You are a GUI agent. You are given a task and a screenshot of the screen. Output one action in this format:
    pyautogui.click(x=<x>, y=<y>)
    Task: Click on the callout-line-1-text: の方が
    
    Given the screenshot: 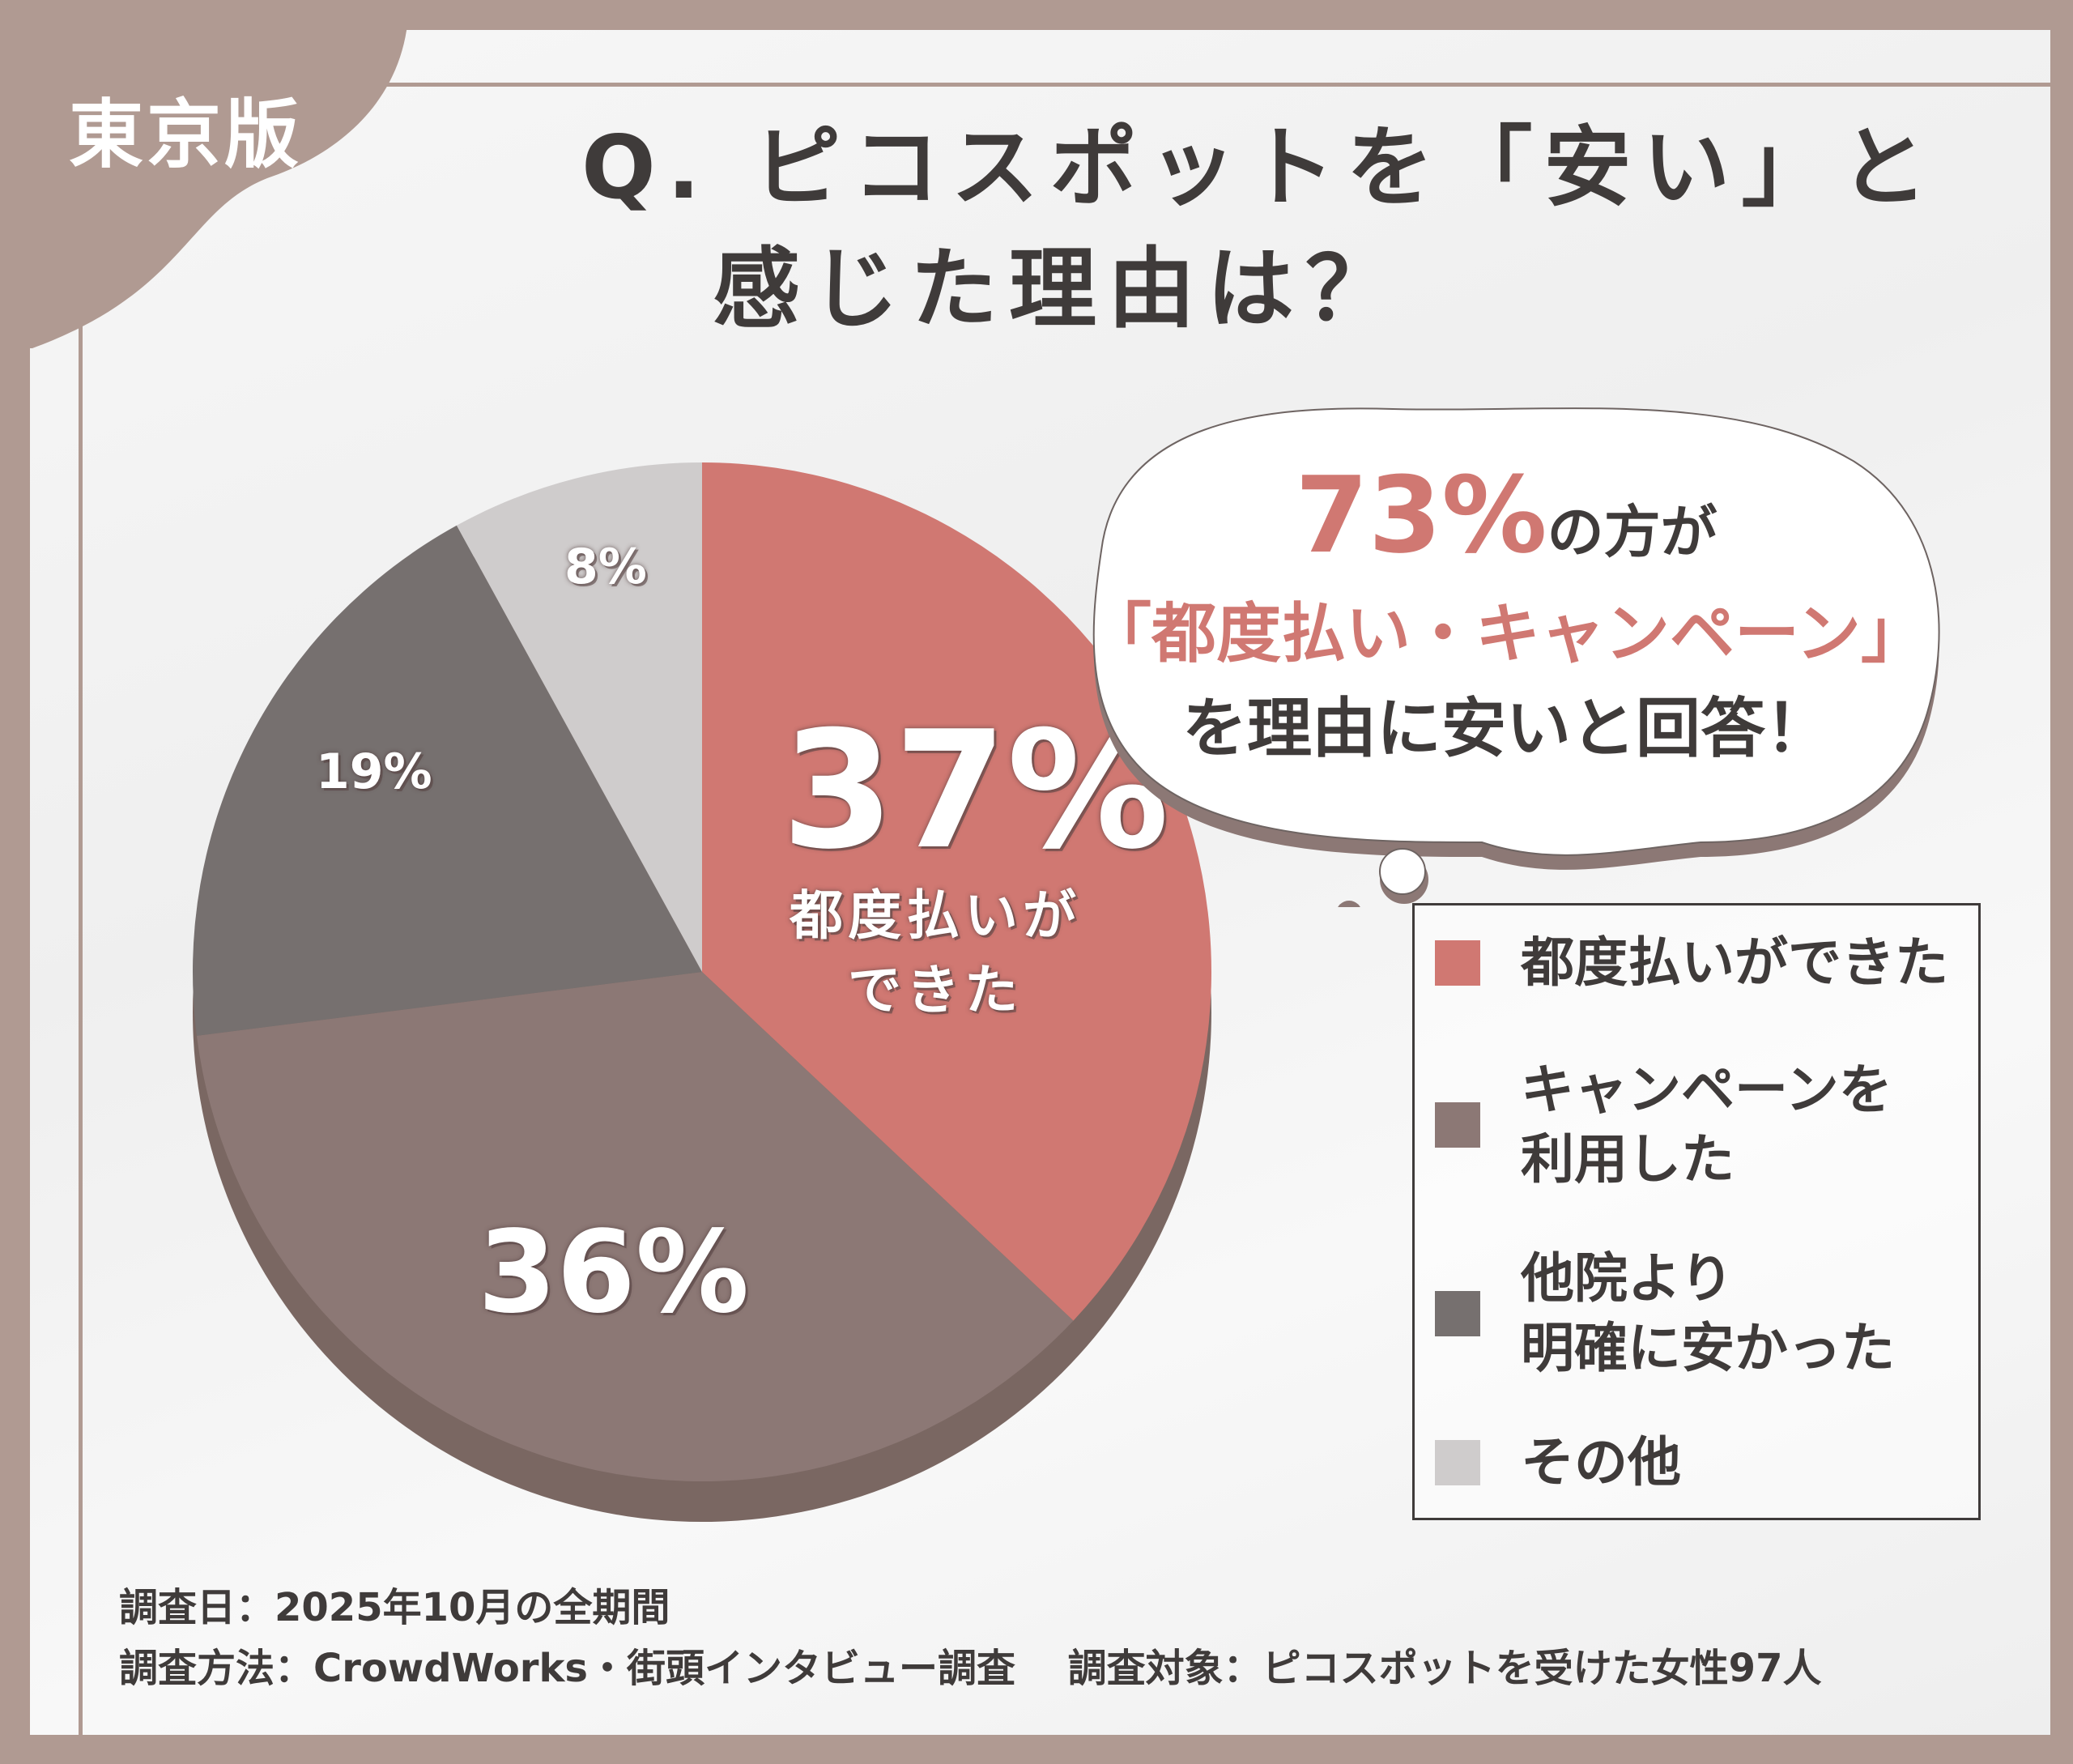 What is the action you would take?
    pyautogui.click(x=1633, y=532)
    